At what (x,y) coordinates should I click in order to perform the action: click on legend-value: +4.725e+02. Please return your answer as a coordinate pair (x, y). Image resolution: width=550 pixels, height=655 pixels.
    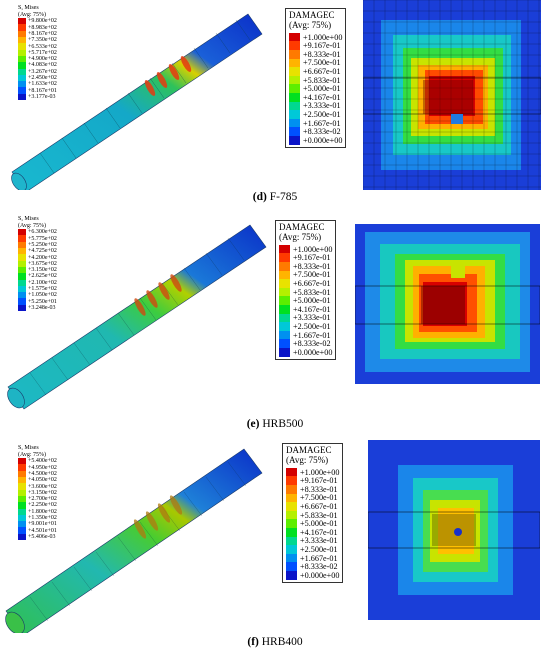
    Looking at the image, I should click on (42, 251).